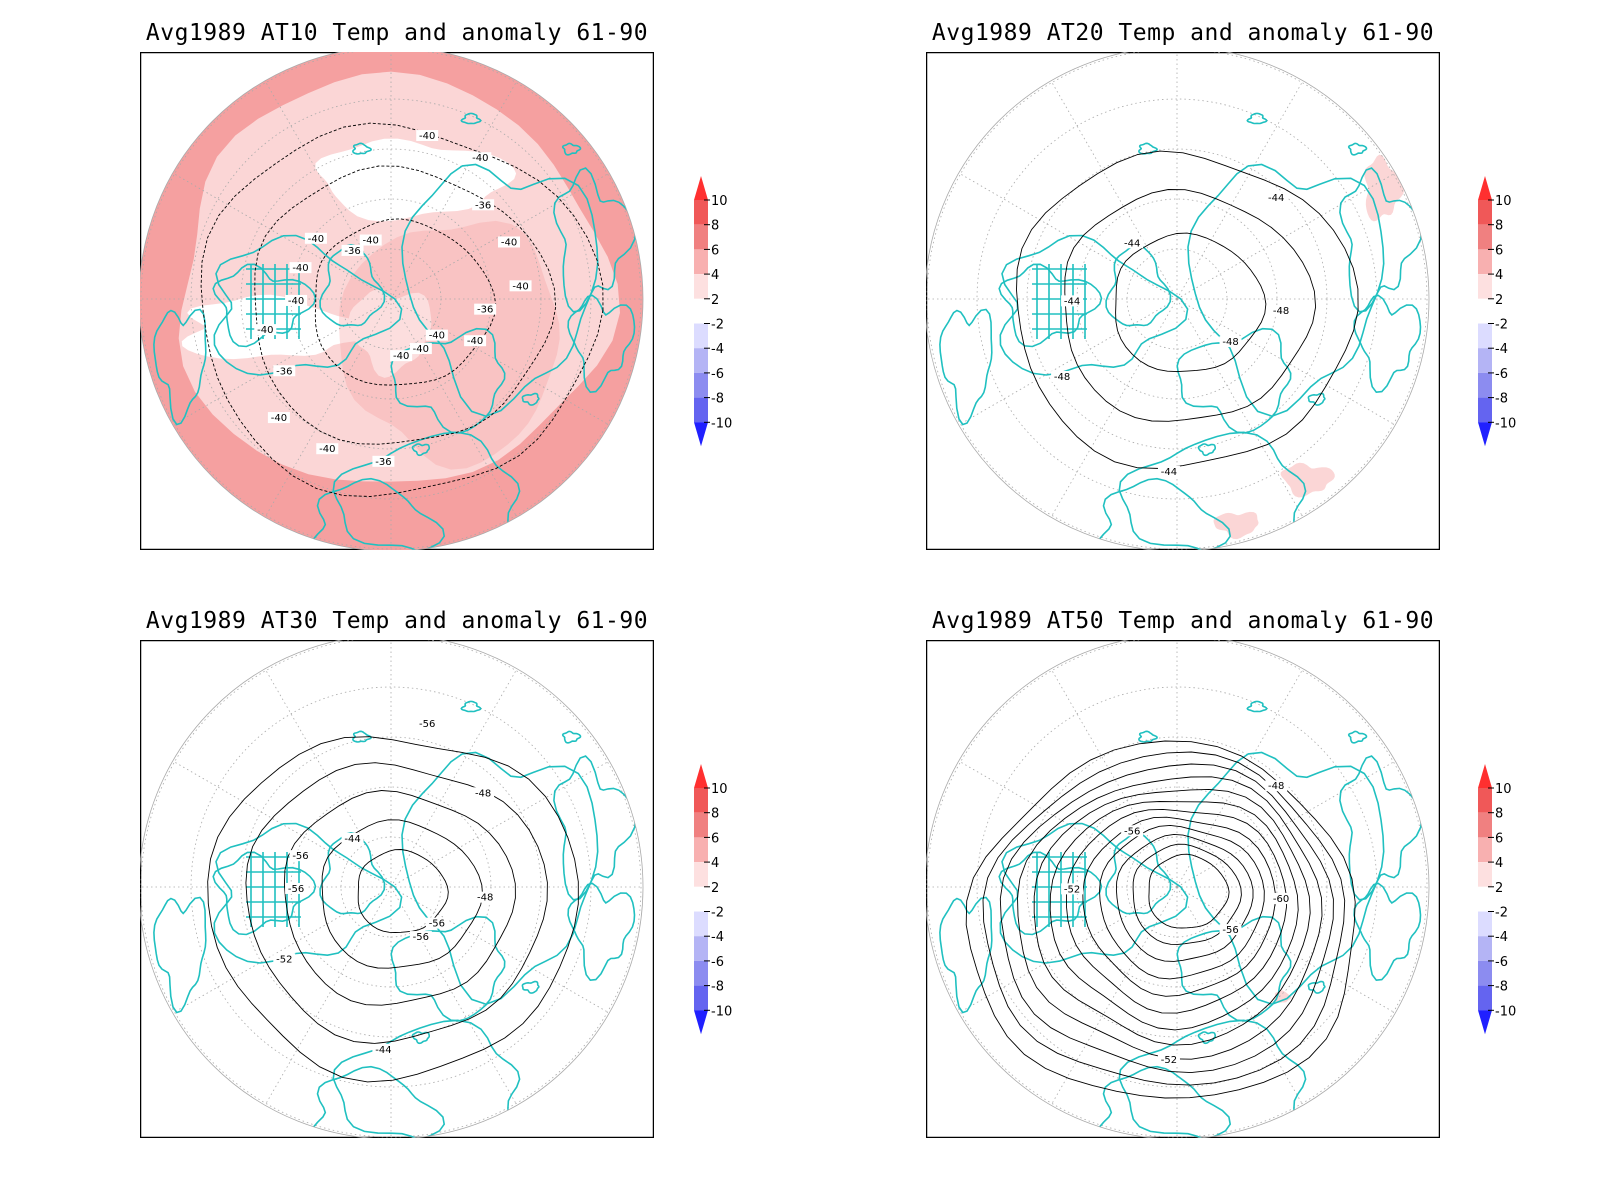 The image size is (1600, 1200). I want to click on polar-map: -56-56-48-44-44-48-52-56-56-56, so click(396, 887).